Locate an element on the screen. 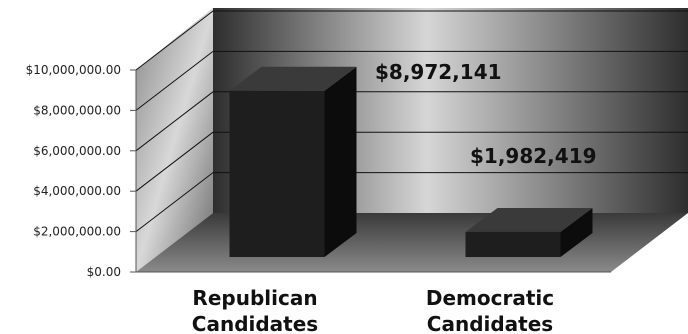  chart-side-wall is located at coordinates (174, 140).